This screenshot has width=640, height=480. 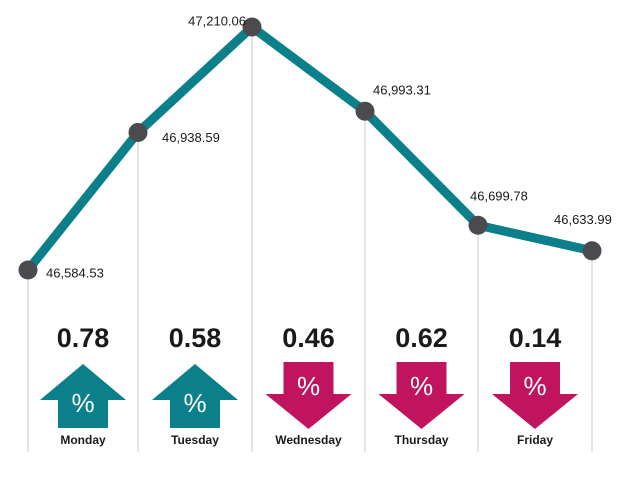 I want to click on value-label: 46,584.53, so click(x=75, y=272).